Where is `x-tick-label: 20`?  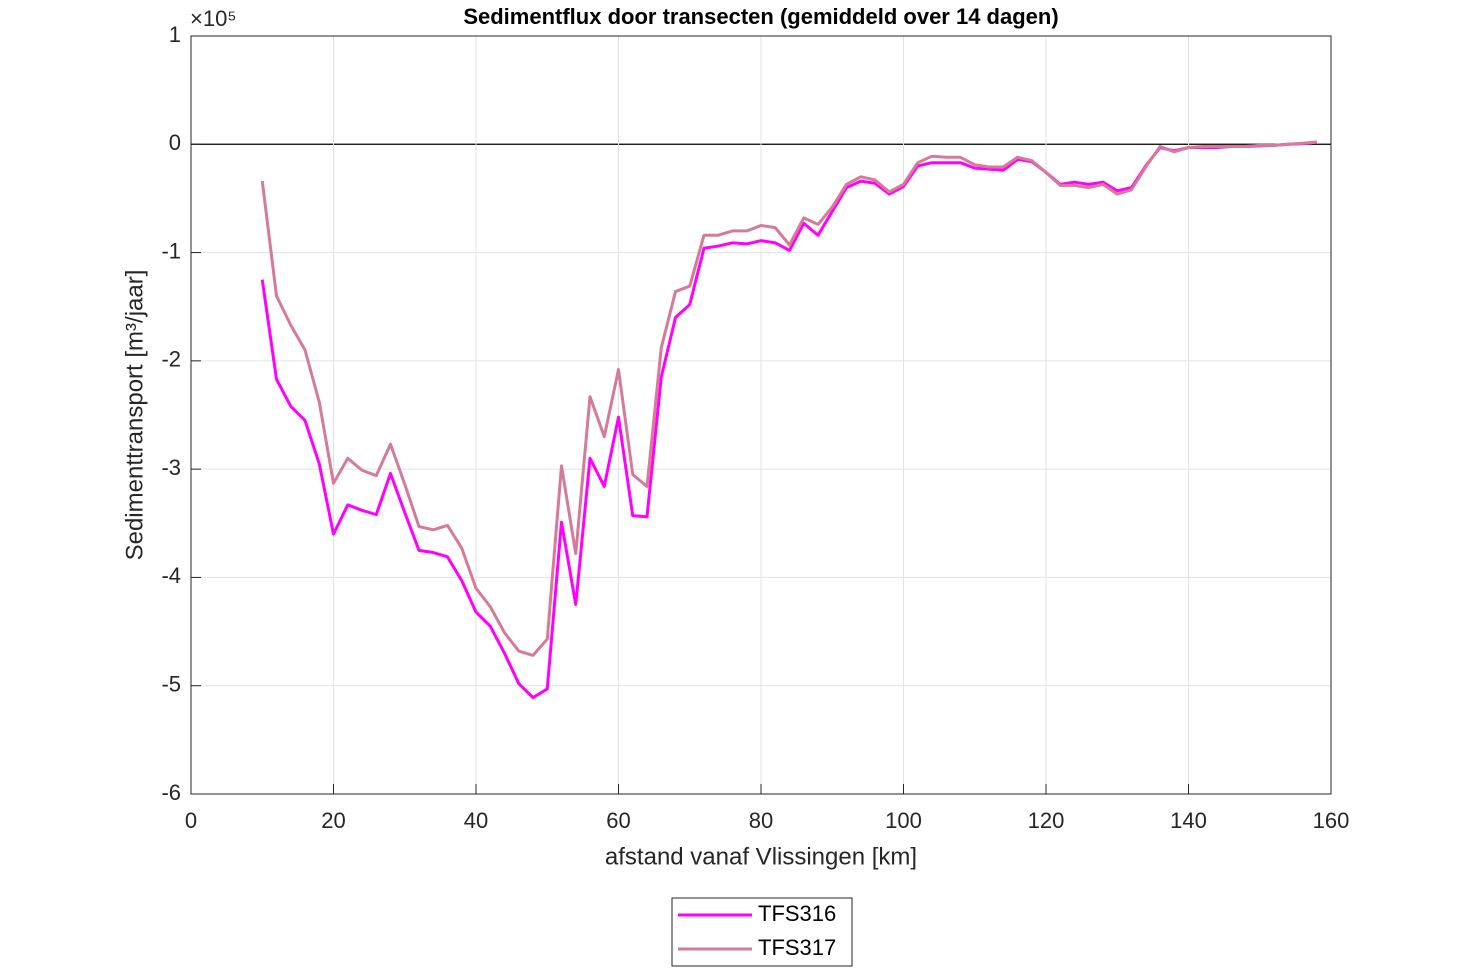
x-tick-label: 20 is located at coordinates (333, 820).